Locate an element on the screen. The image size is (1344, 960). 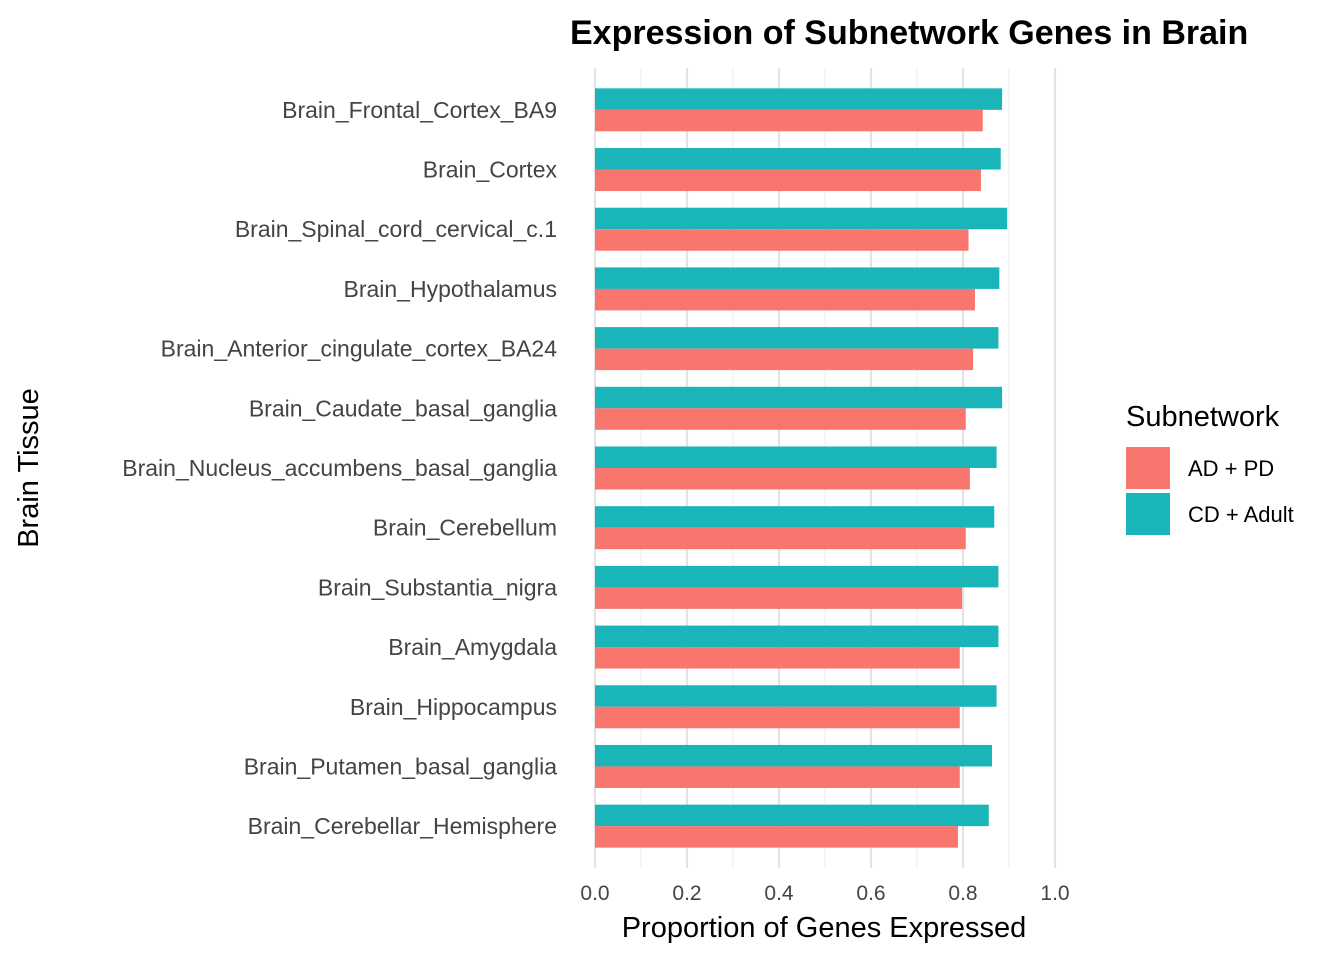
x-tick-label: 0.0 is located at coordinates (594, 893).